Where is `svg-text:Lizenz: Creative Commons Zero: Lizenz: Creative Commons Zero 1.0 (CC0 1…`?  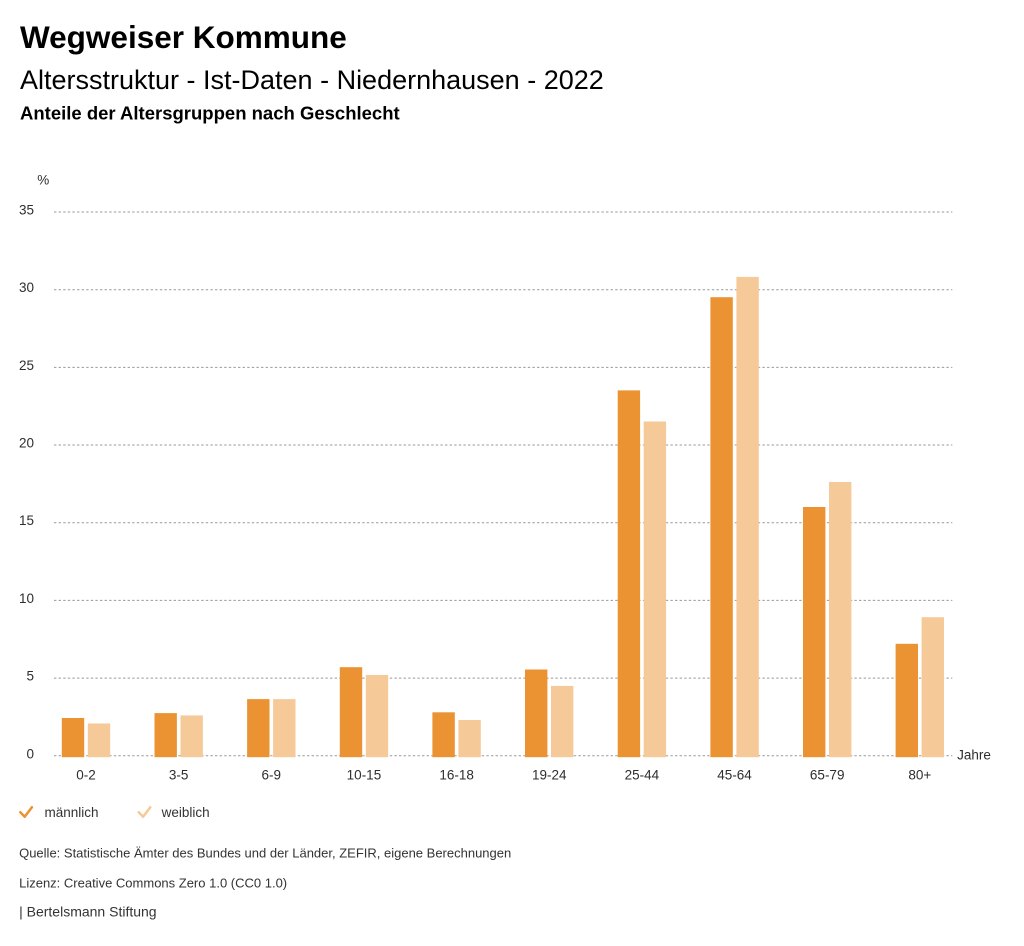
svg-text:Lizenz: Creative Commons Zero: Lizenz: Creative Commons Zero 1.0 (CC0 1… is located at coordinates (153, 882).